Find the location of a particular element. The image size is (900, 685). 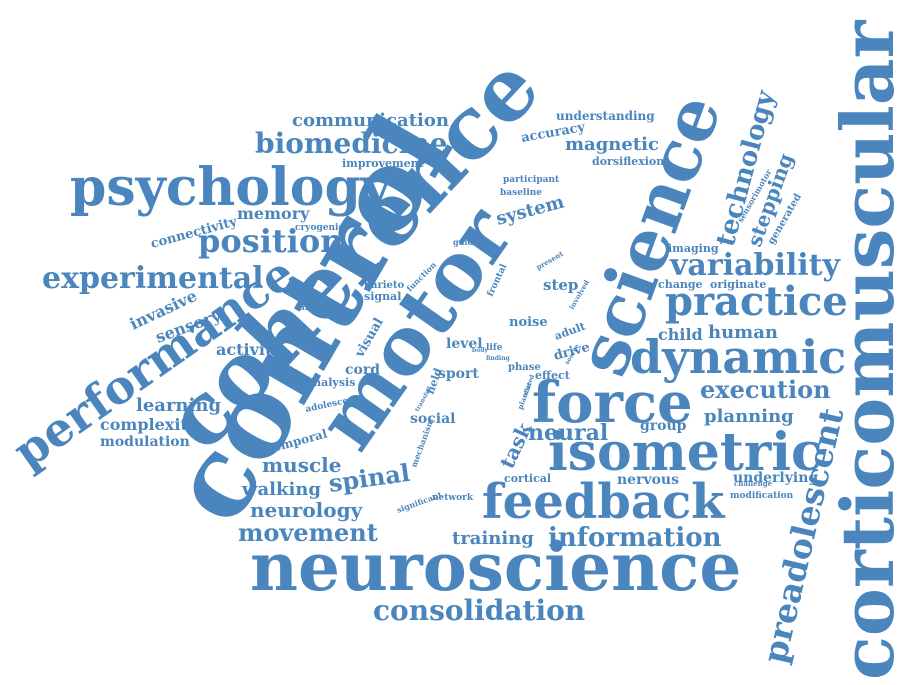

word-noise: noise is located at coordinates (528, 322).